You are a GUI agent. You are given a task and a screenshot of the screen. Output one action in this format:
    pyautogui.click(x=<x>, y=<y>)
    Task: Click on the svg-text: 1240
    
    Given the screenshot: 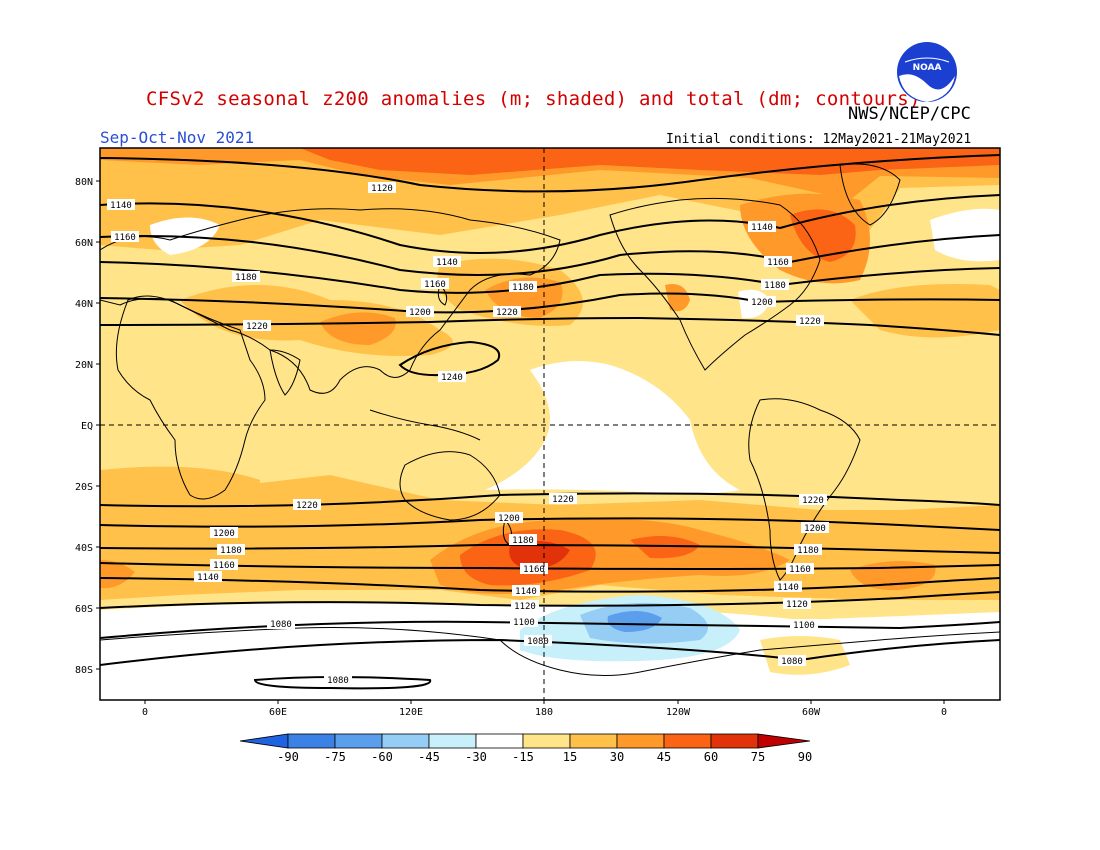 What is the action you would take?
    pyautogui.click(x=452, y=378)
    